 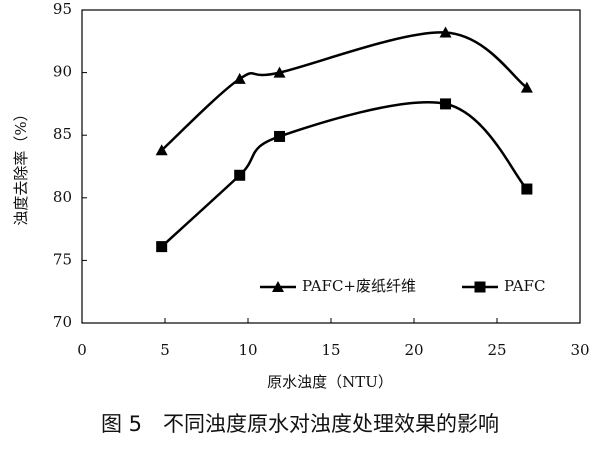 I want to click on x-axis-label: 原水浊度（NTU）, so click(x=330, y=382).